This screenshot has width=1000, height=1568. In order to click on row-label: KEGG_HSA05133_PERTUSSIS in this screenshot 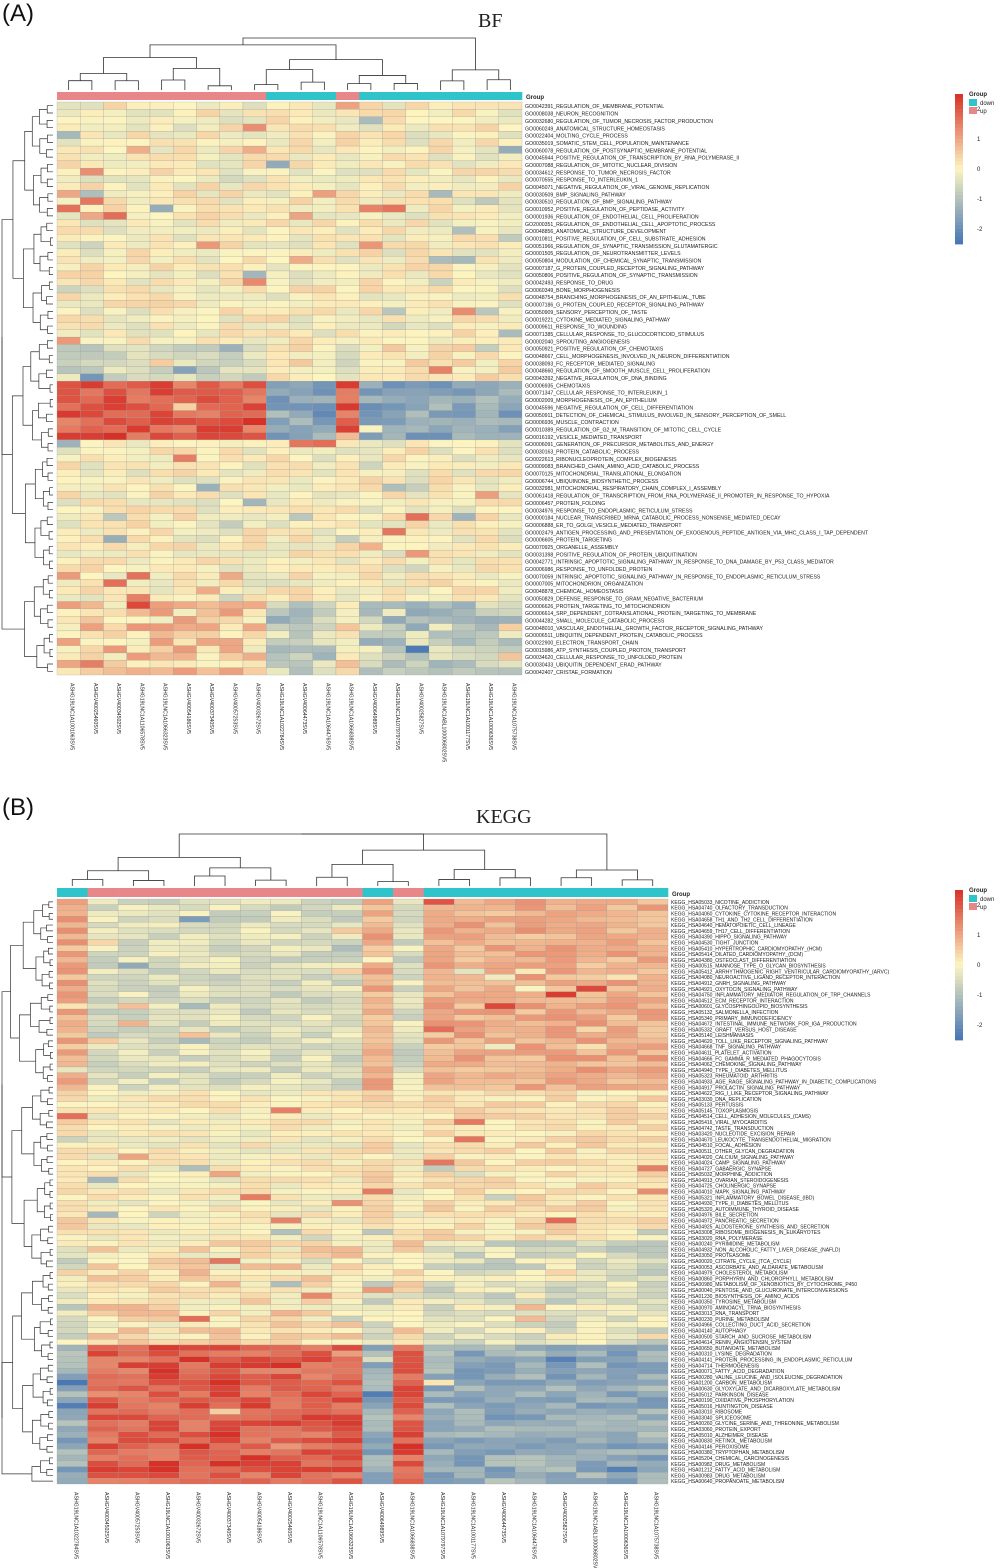, I will do `click(707, 1106)`.